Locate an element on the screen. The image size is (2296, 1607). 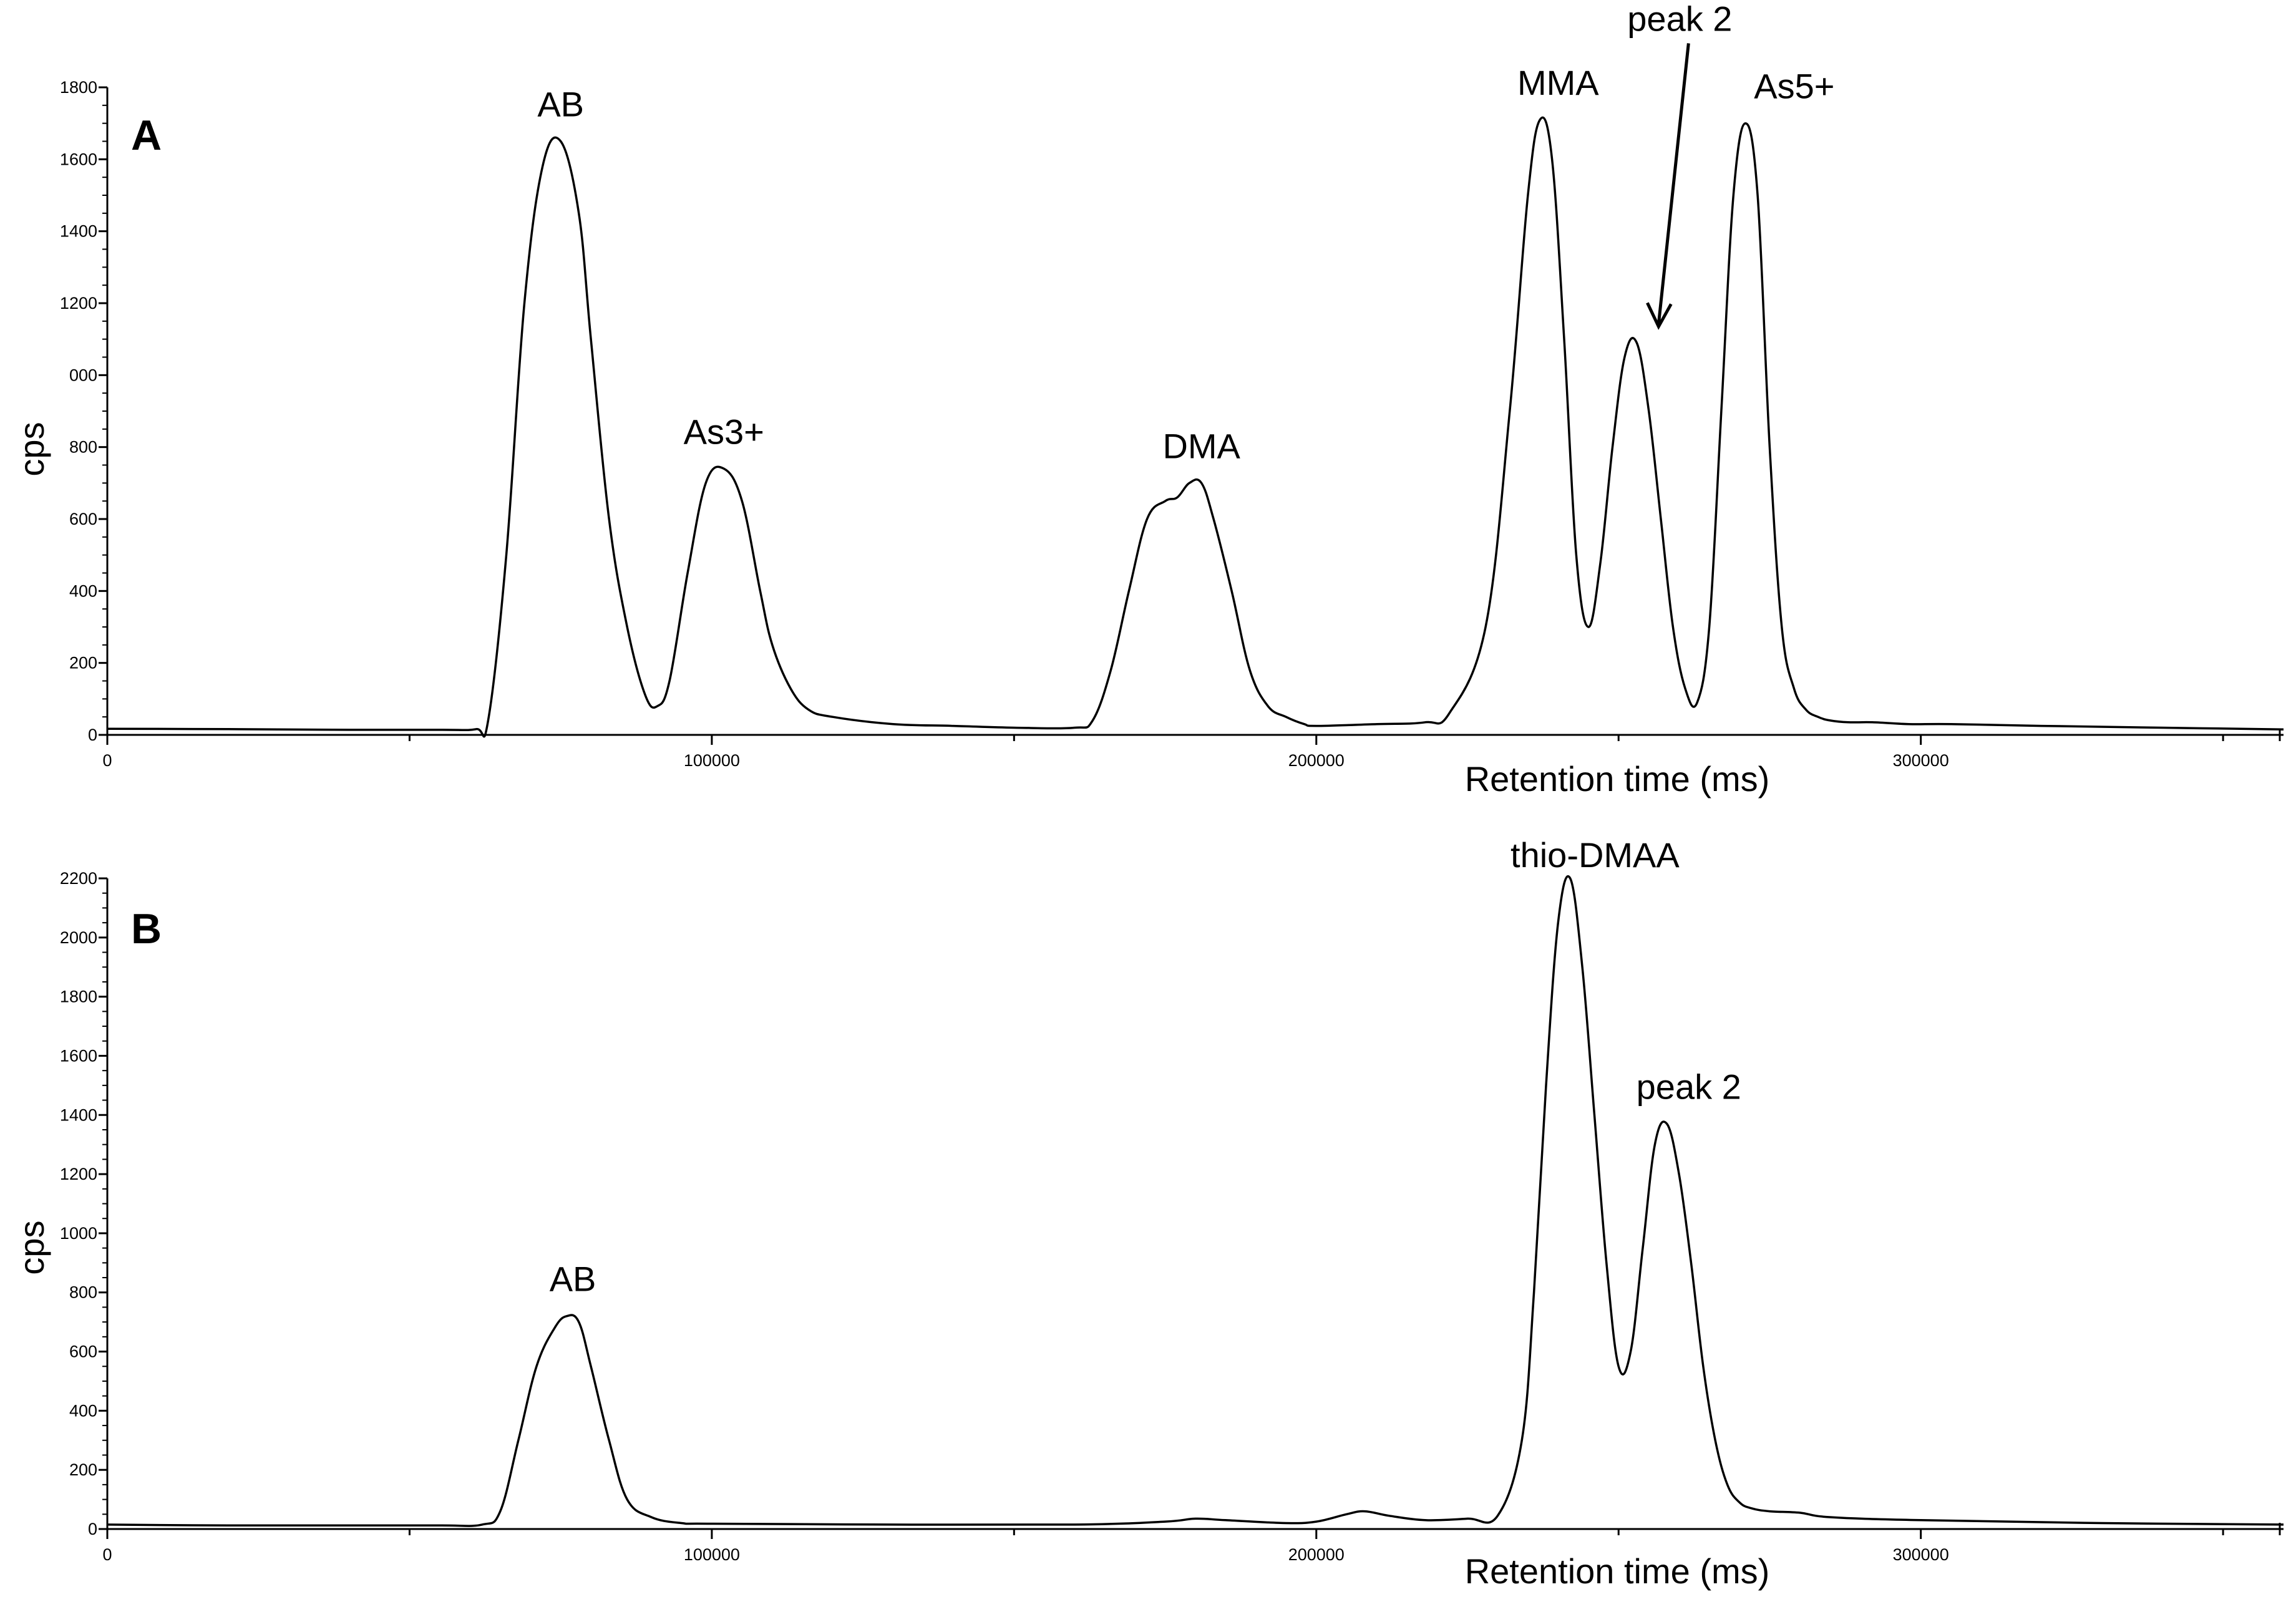
y-tick-label: 2200 is located at coordinates (78, 879).